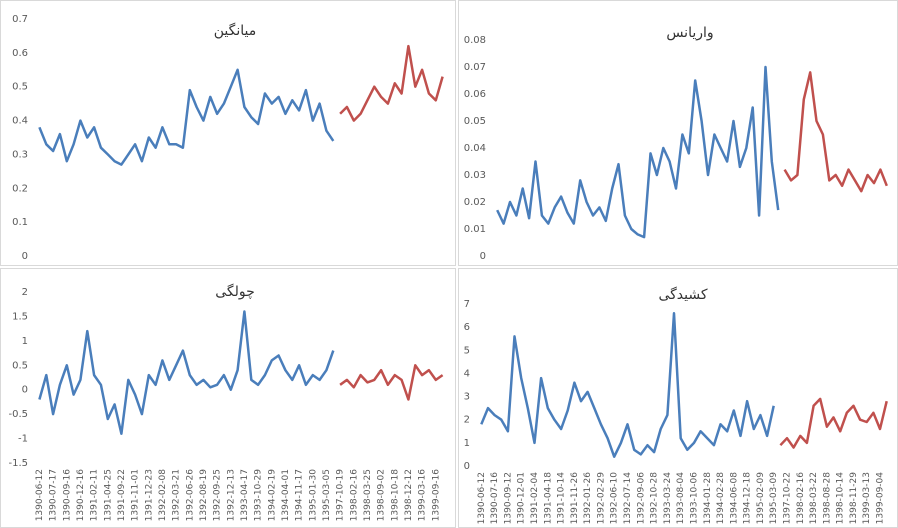  Describe the element at coordinates (475, 94) in the screenshot. I see `y-tick-label: 0.06` at that location.